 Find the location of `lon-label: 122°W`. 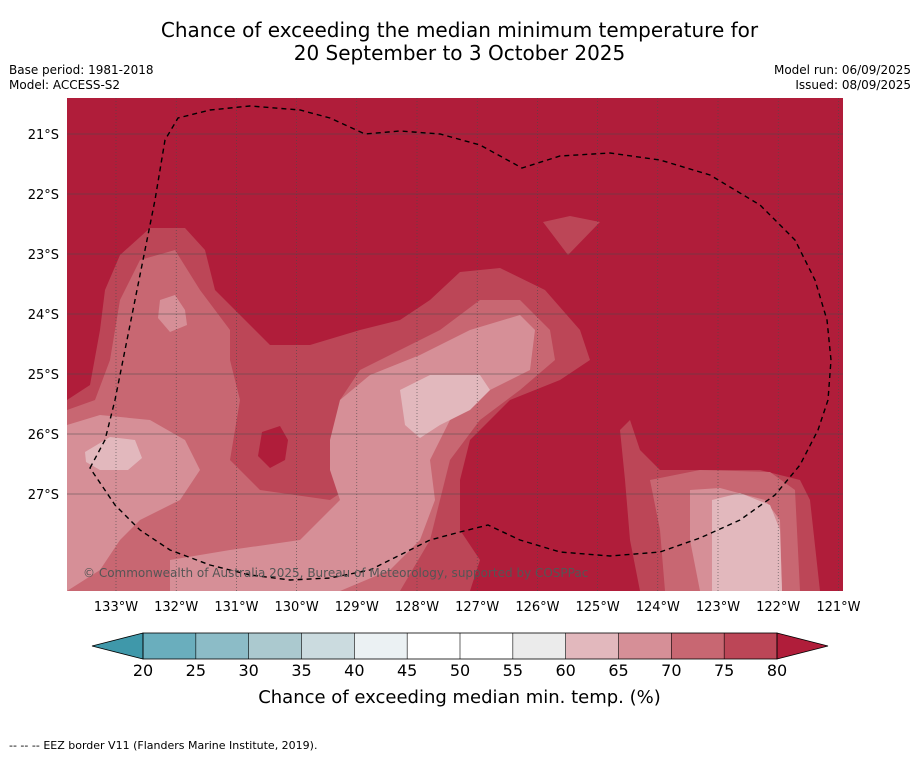

lon-label: 122°W is located at coordinates (778, 607).